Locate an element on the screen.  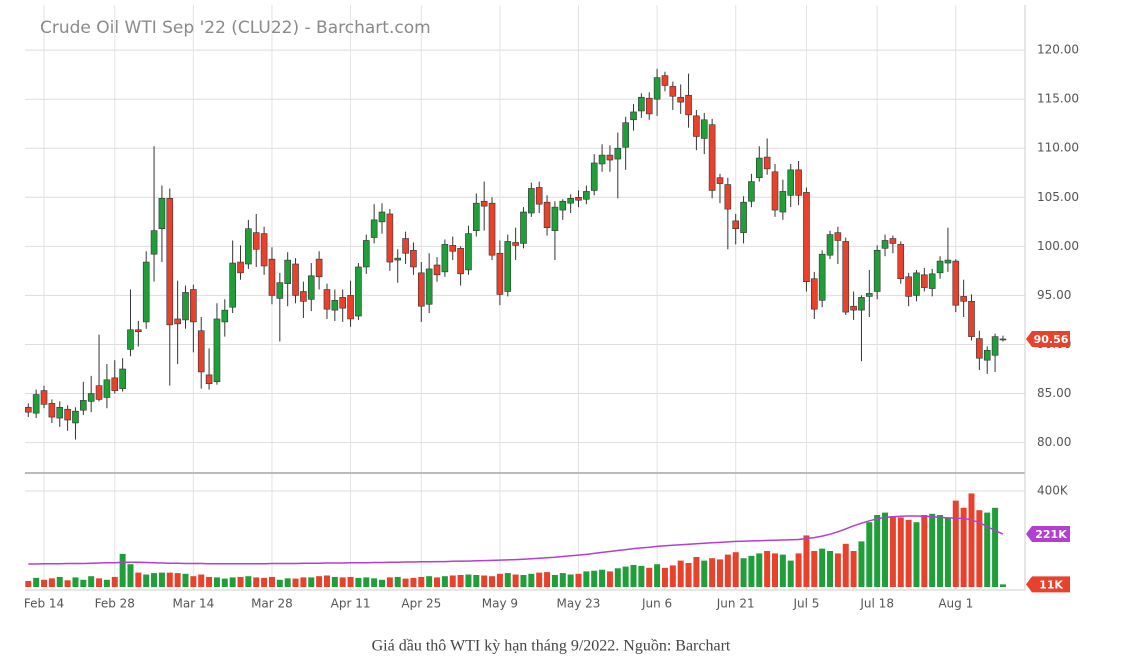
x-tick-label: Mar 28 is located at coordinates (272, 604).